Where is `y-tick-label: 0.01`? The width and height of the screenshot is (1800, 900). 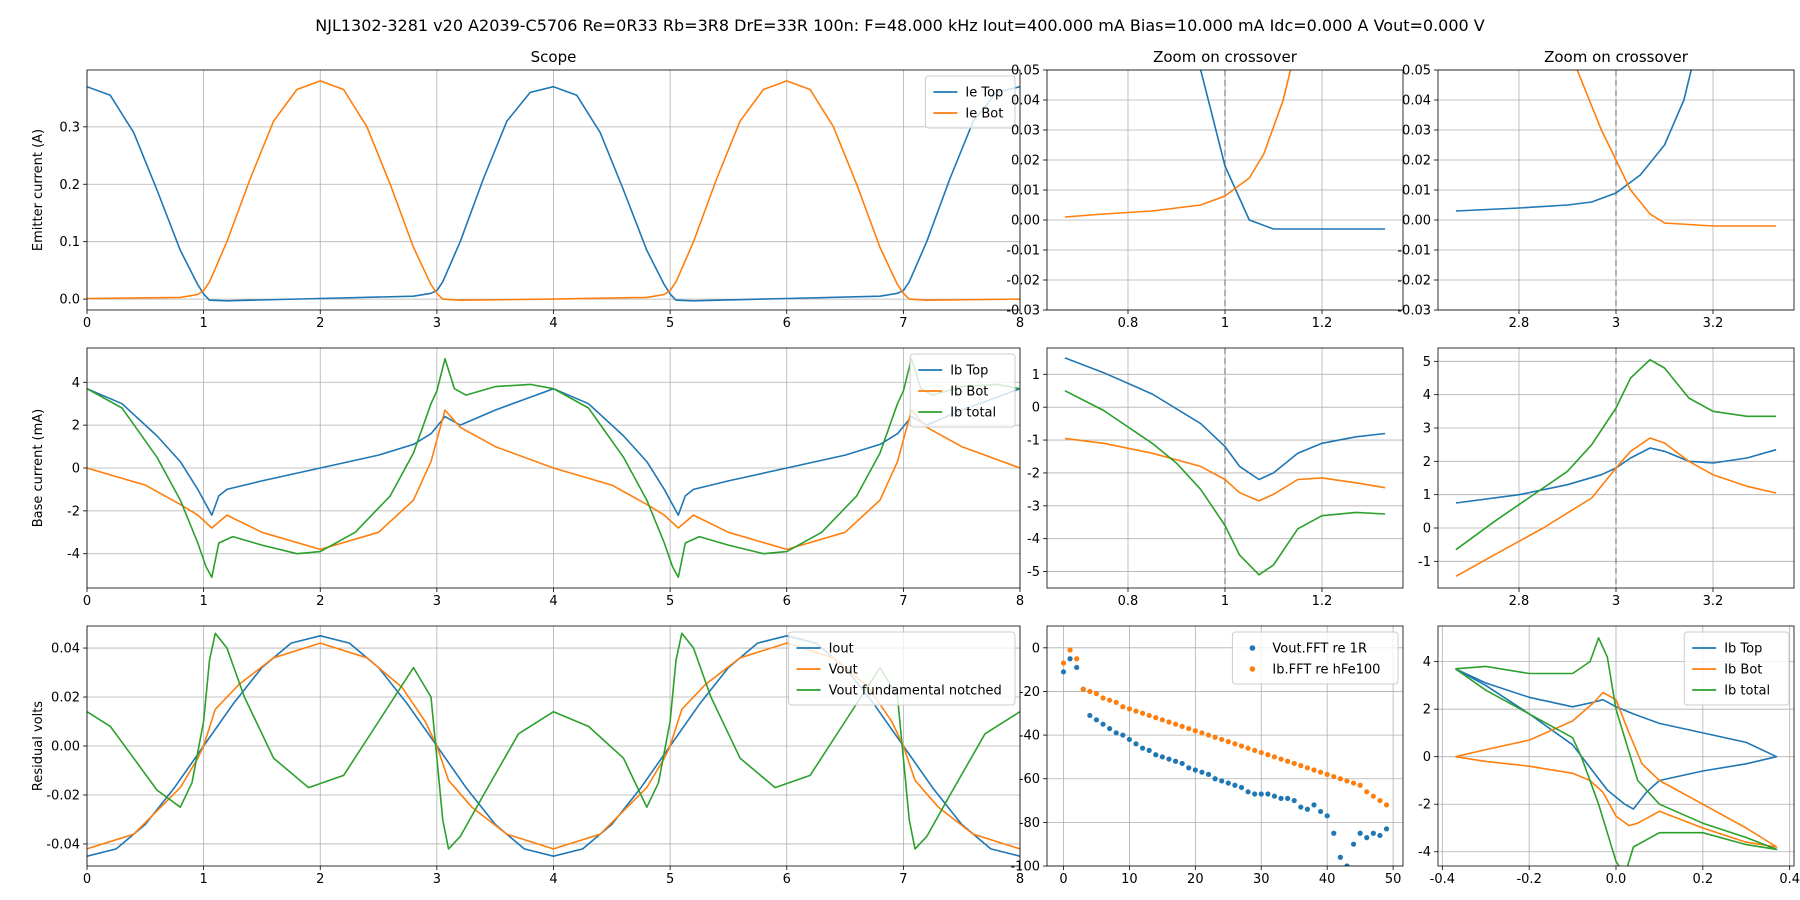
y-tick-label: 0.01 is located at coordinates (1025, 191).